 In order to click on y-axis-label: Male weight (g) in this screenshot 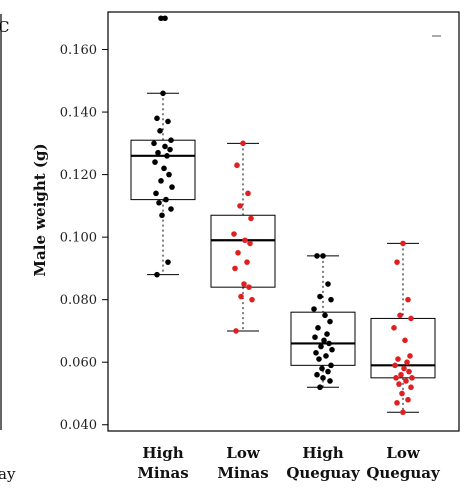, I will do `click(40, 209)`.